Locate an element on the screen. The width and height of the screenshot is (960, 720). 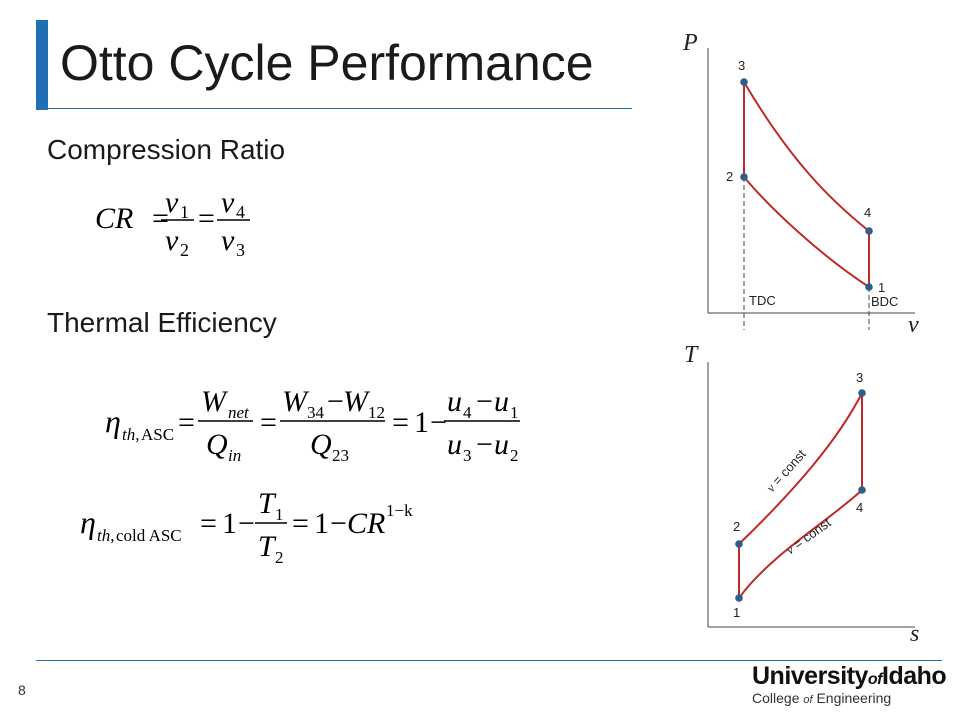
eq-cr-v4: v is located at coordinates (228, 202).